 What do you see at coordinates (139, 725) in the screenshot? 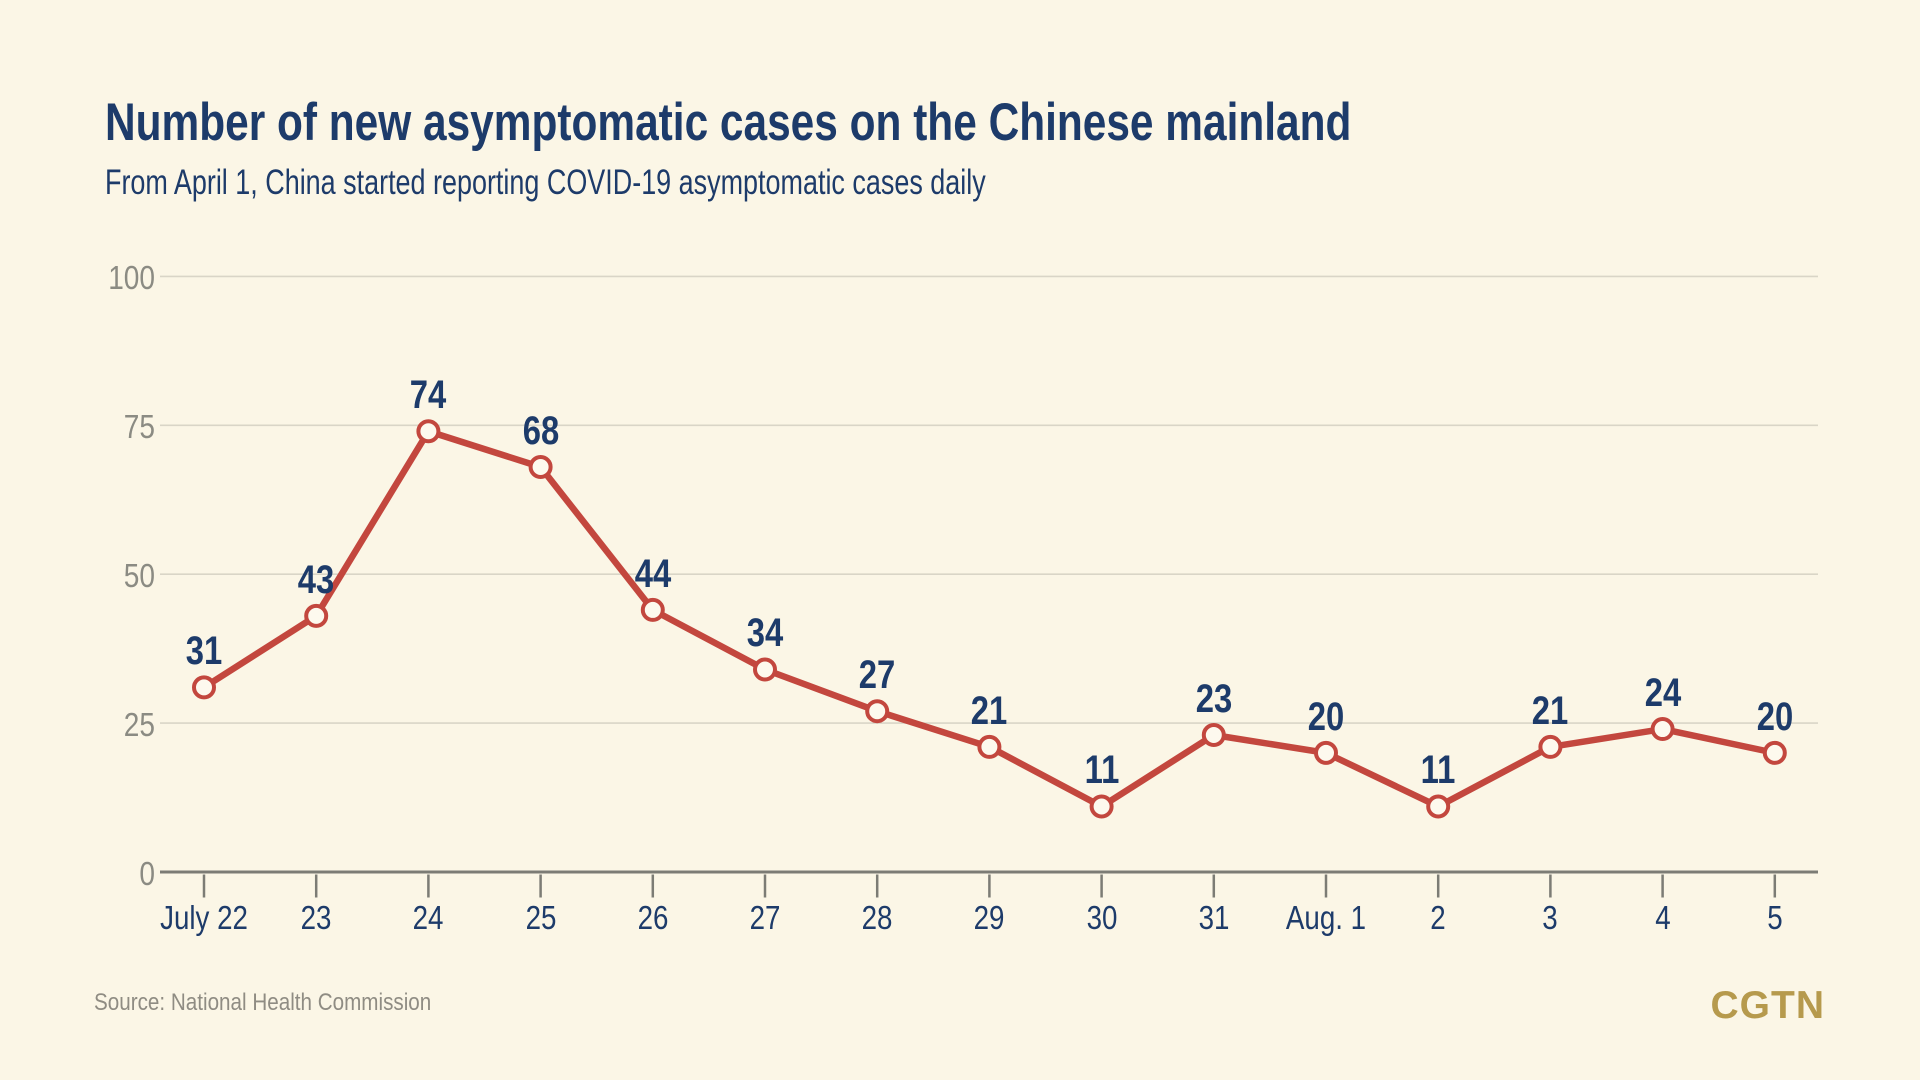
I see `y-tick-label-25: 25` at bounding box center [139, 725].